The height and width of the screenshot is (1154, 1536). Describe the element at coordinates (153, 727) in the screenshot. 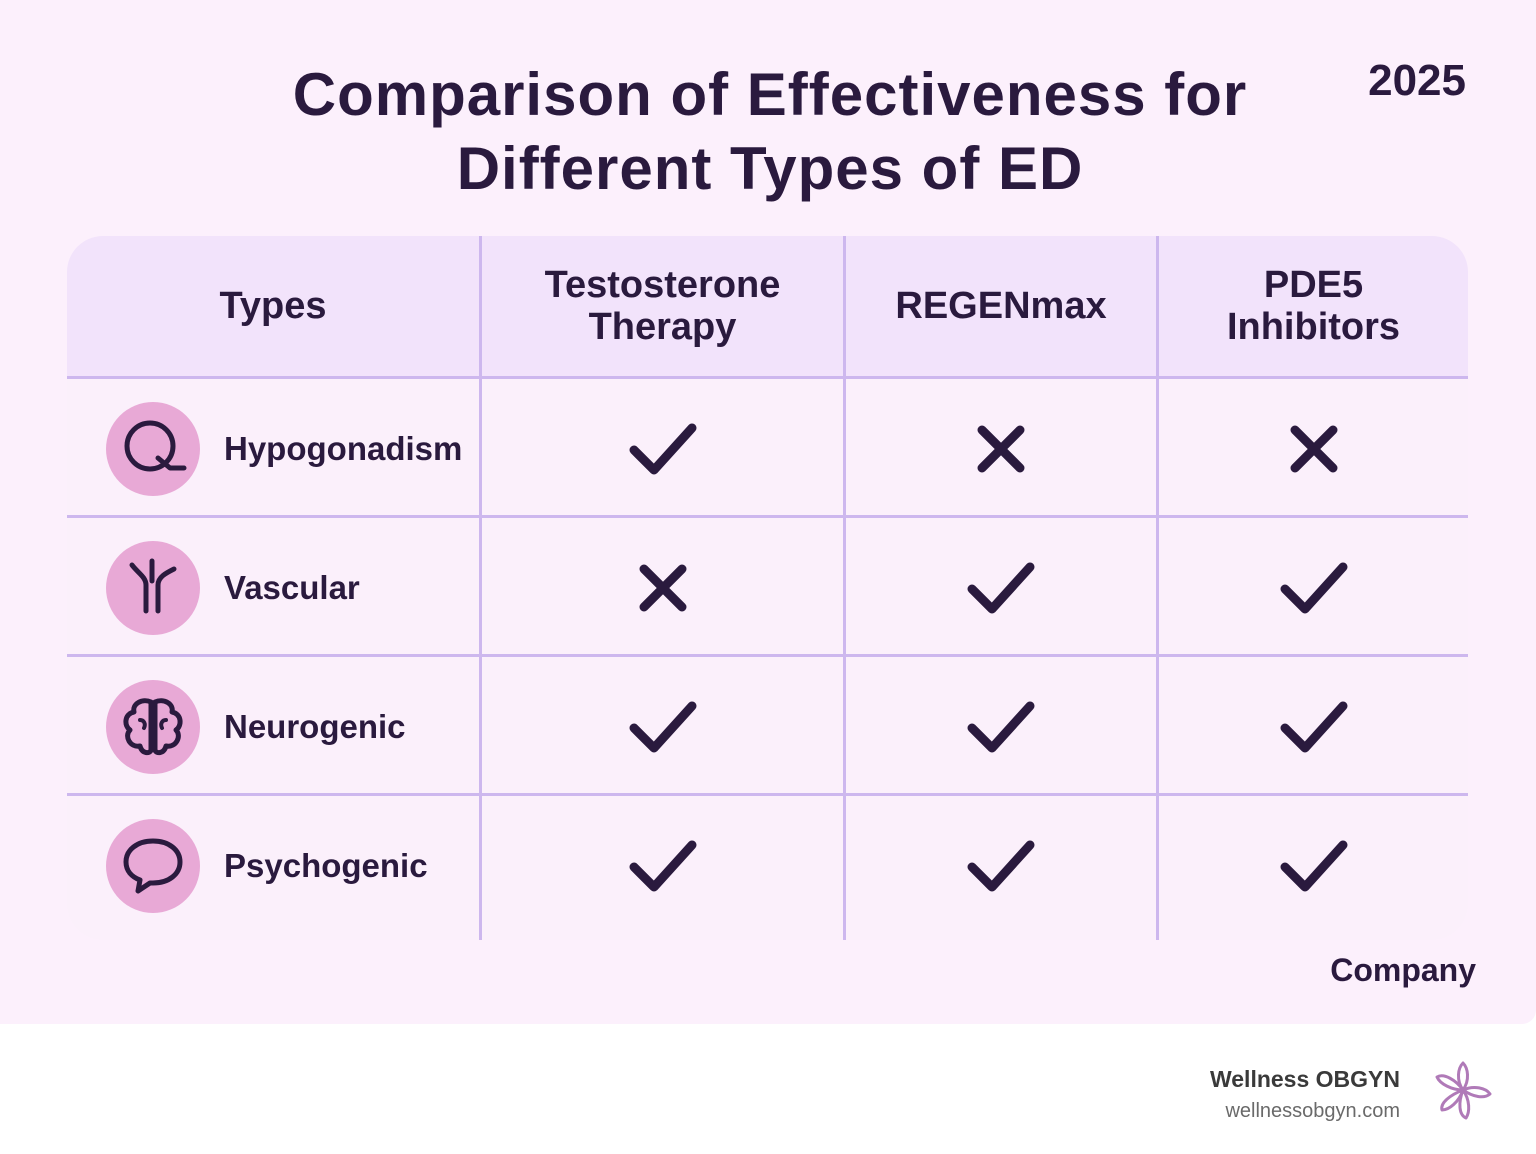

I see `brain-icon` at that location.